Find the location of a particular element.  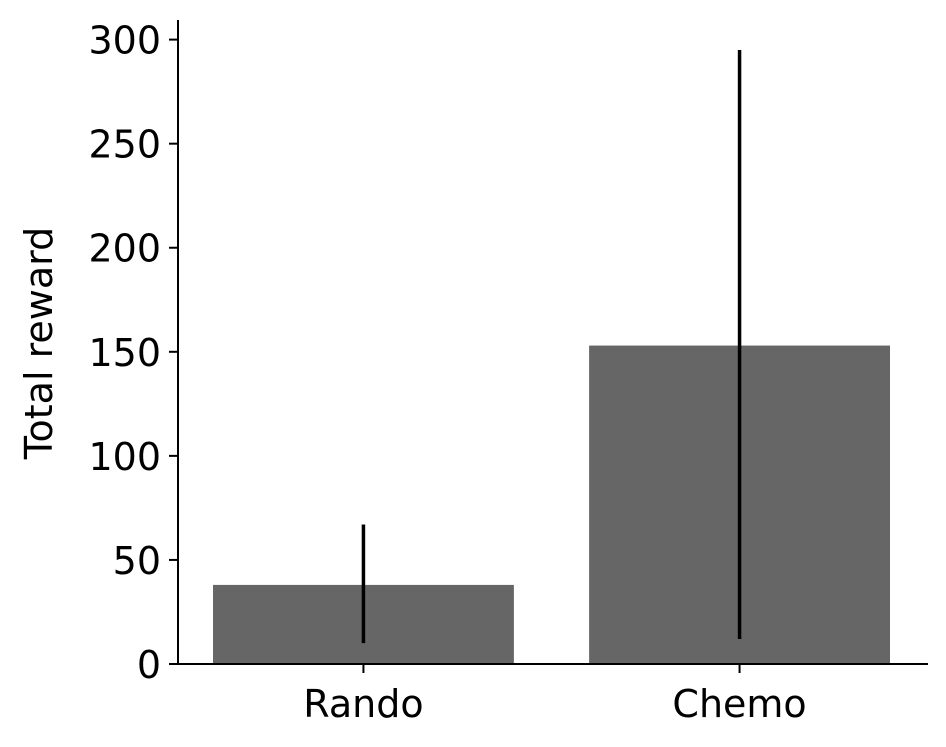

y-axis-label: Total reward is located at coordinates (39, 343).